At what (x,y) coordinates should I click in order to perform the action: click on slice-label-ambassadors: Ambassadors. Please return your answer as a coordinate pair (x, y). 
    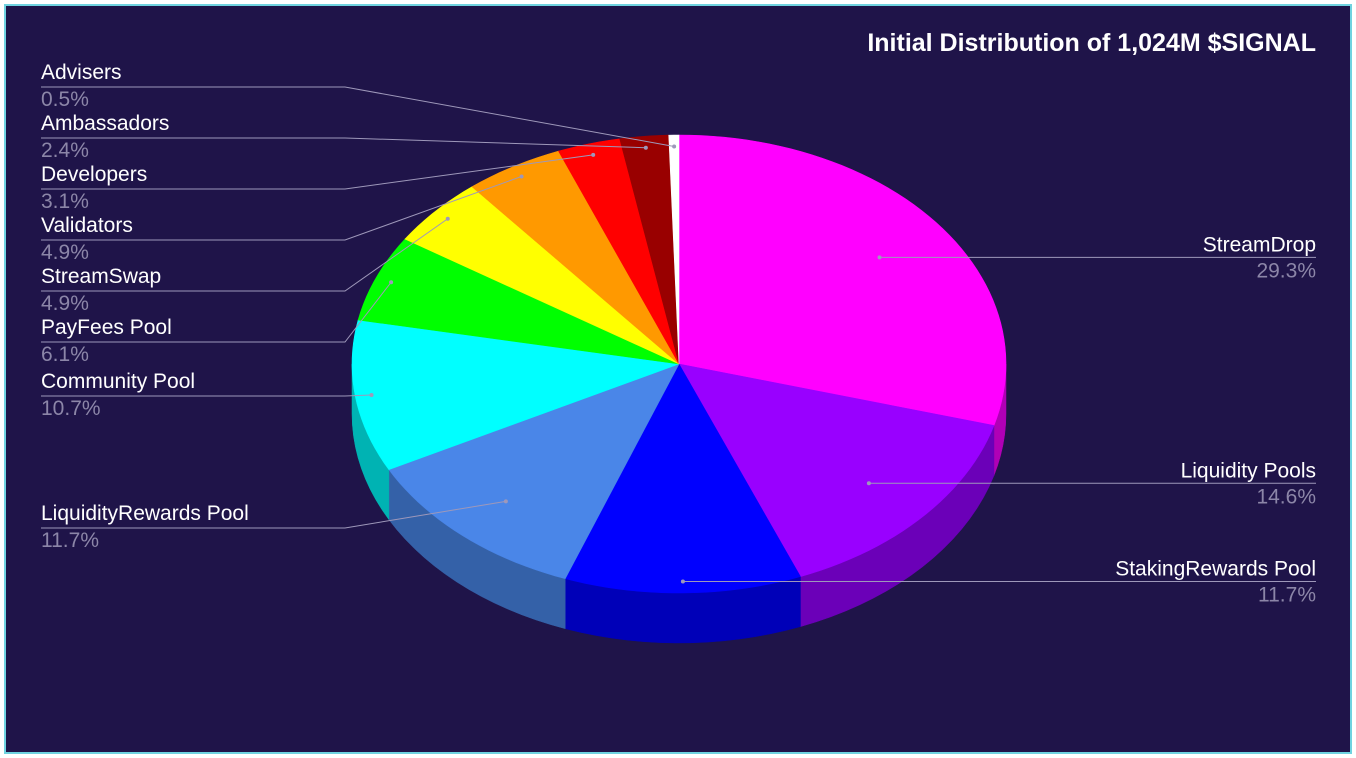
    Looking at the image, I should click on (105, 123).